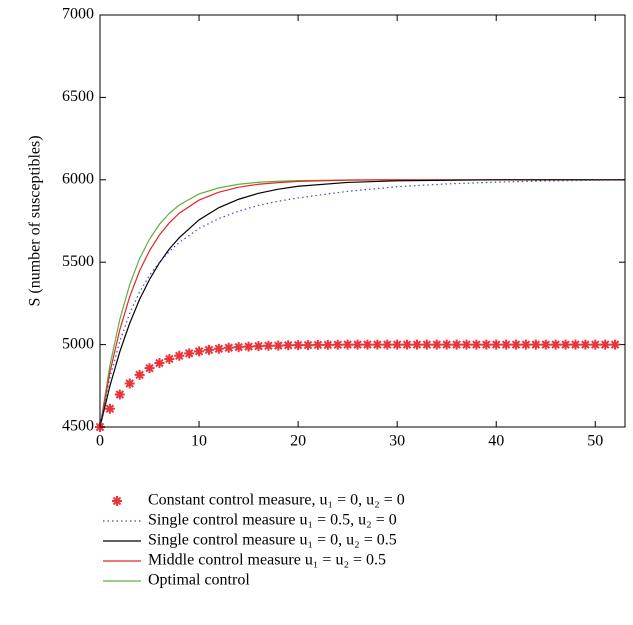 The image size is (633, 625). I want to click on x-tick-label: 50, so click(595, 441).